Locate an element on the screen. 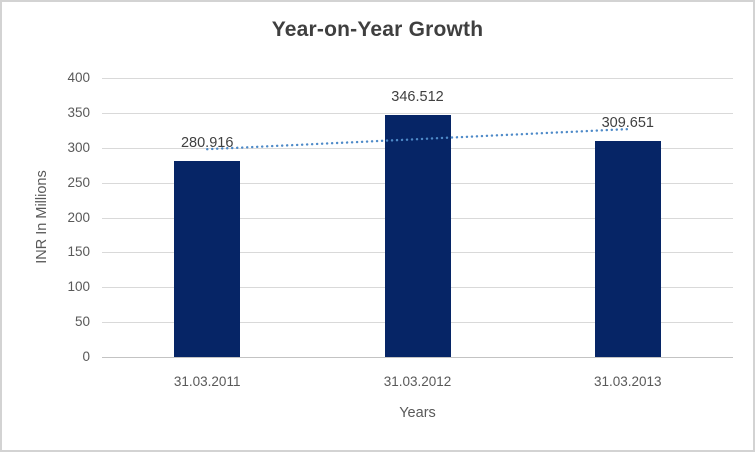  y-tick-label: 50 is located at coordinates (82, 322).